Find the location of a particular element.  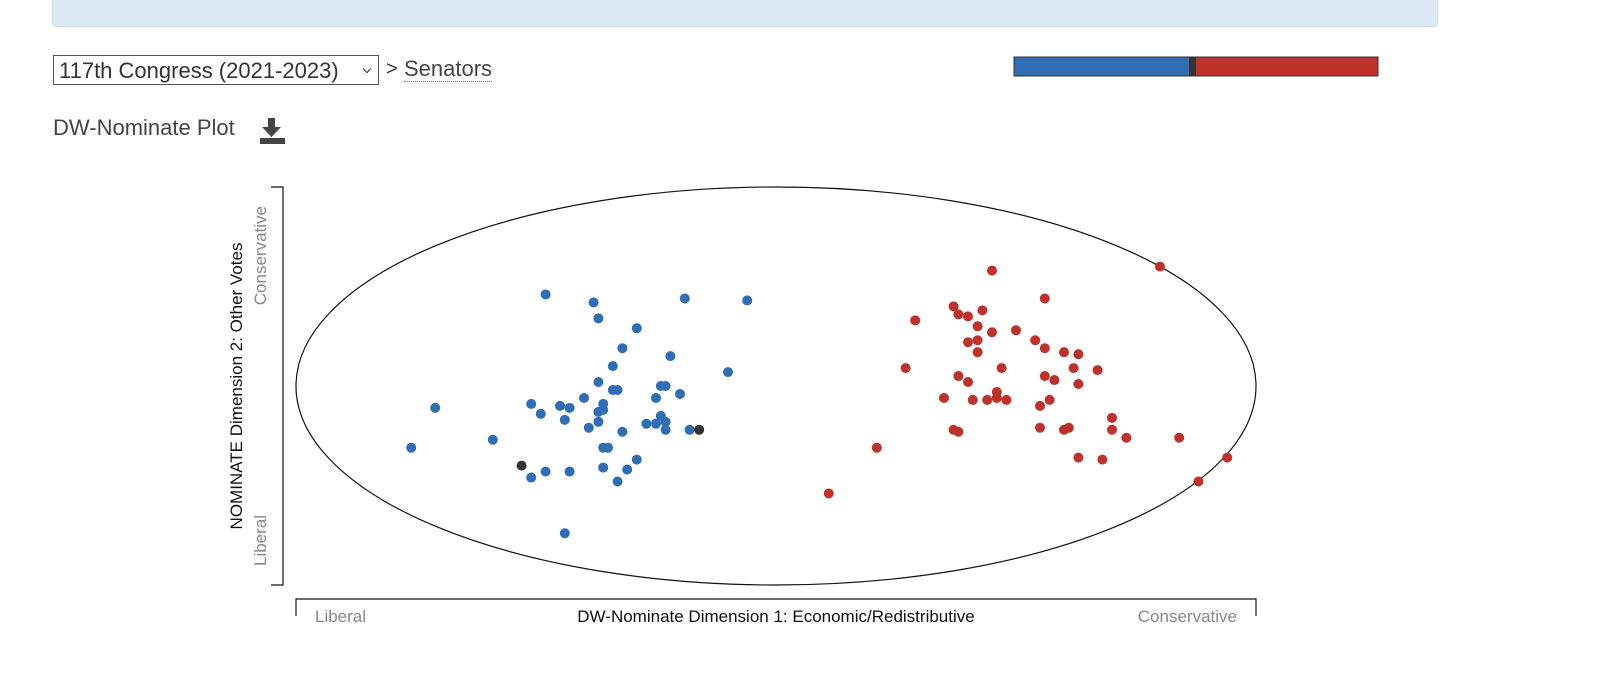

x-axis-bracket is located at coordinates (776, 607).